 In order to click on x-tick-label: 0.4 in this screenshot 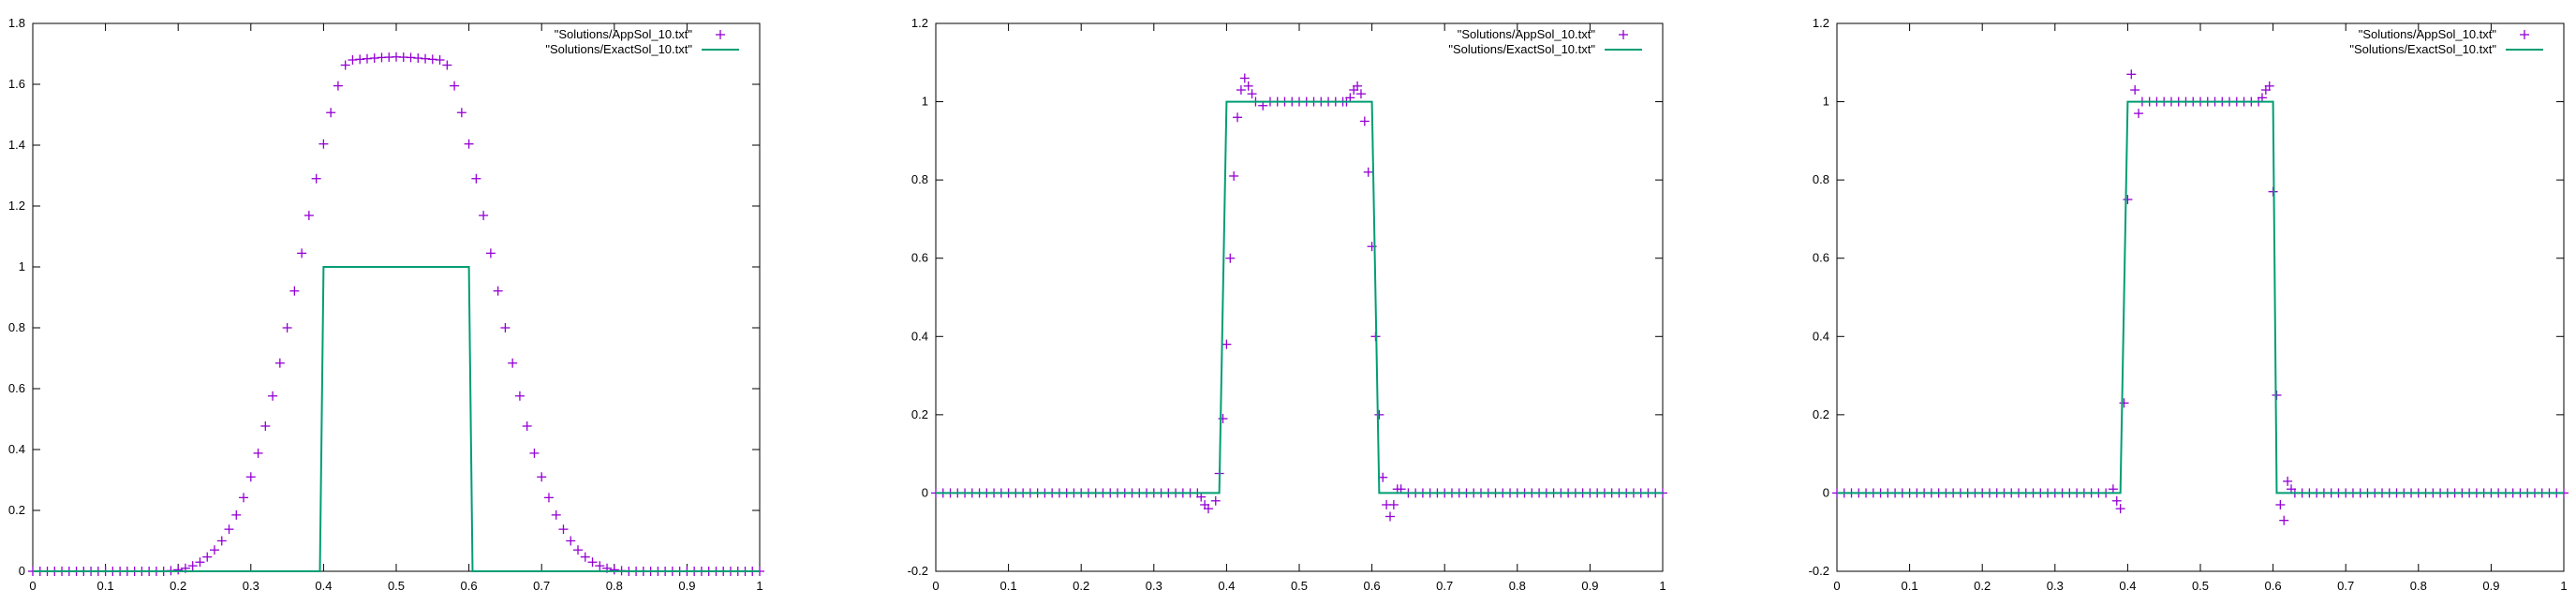, I will do `click(2127, 586)`.